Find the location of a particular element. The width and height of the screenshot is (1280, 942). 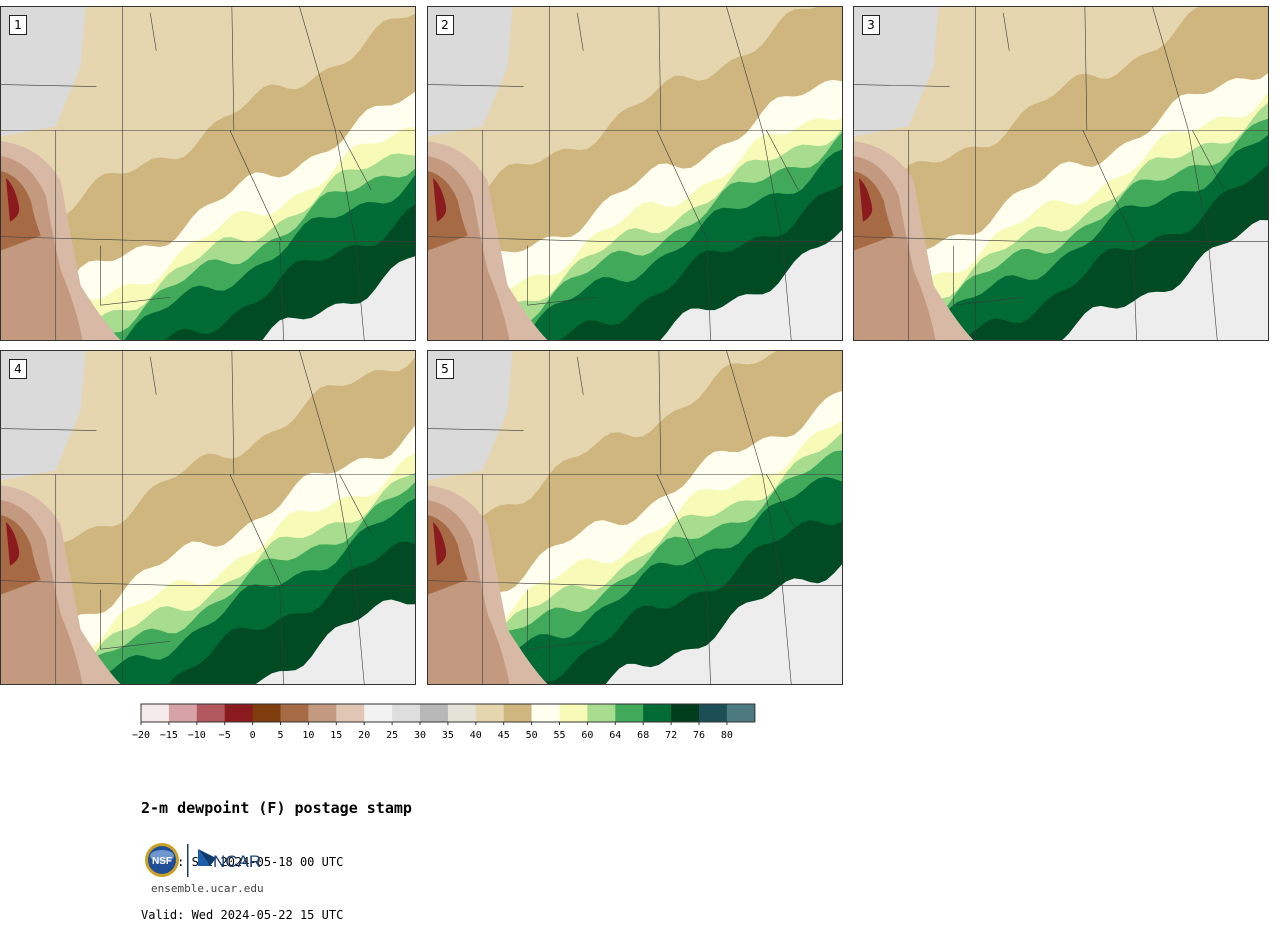

panel-1: 1 is located at coordinates (208, 173).